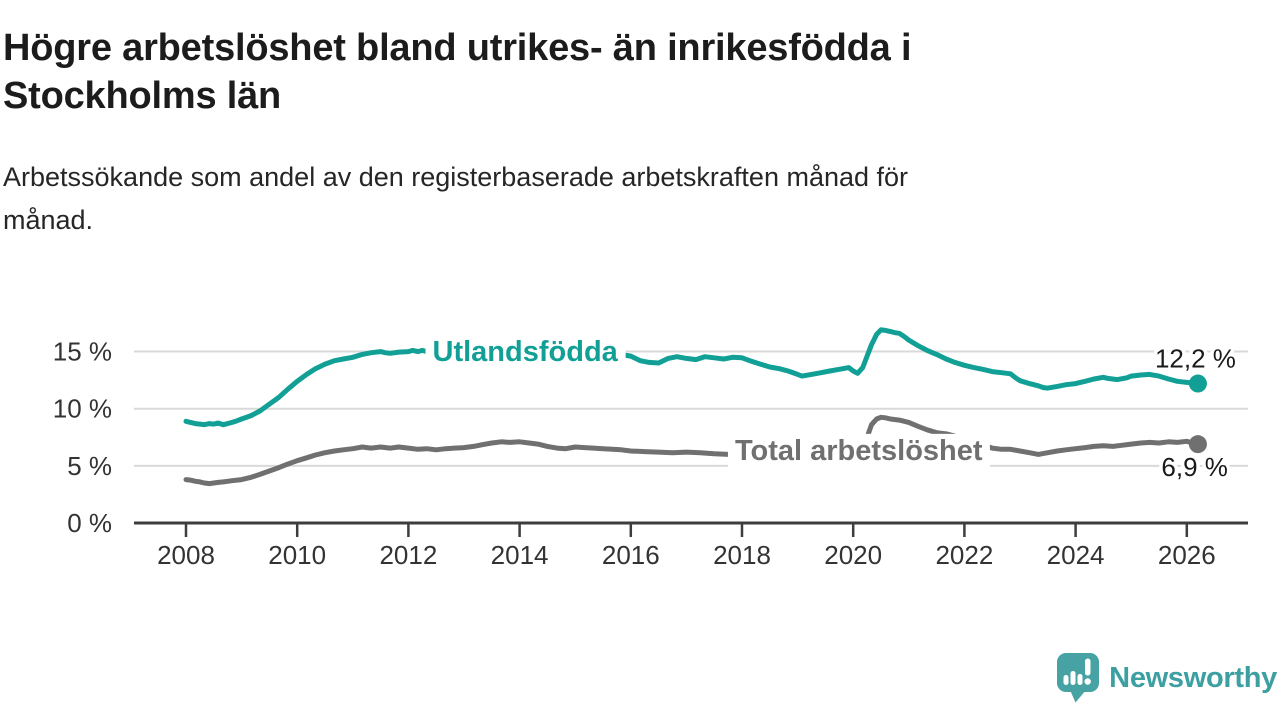 Image resolution: width=1280 pixels, height=720 pixels. What do you see at coordinates (89, 523) in the screenshot?
I see `y-tick-label: 0 %` at bounding box center [89, 523].